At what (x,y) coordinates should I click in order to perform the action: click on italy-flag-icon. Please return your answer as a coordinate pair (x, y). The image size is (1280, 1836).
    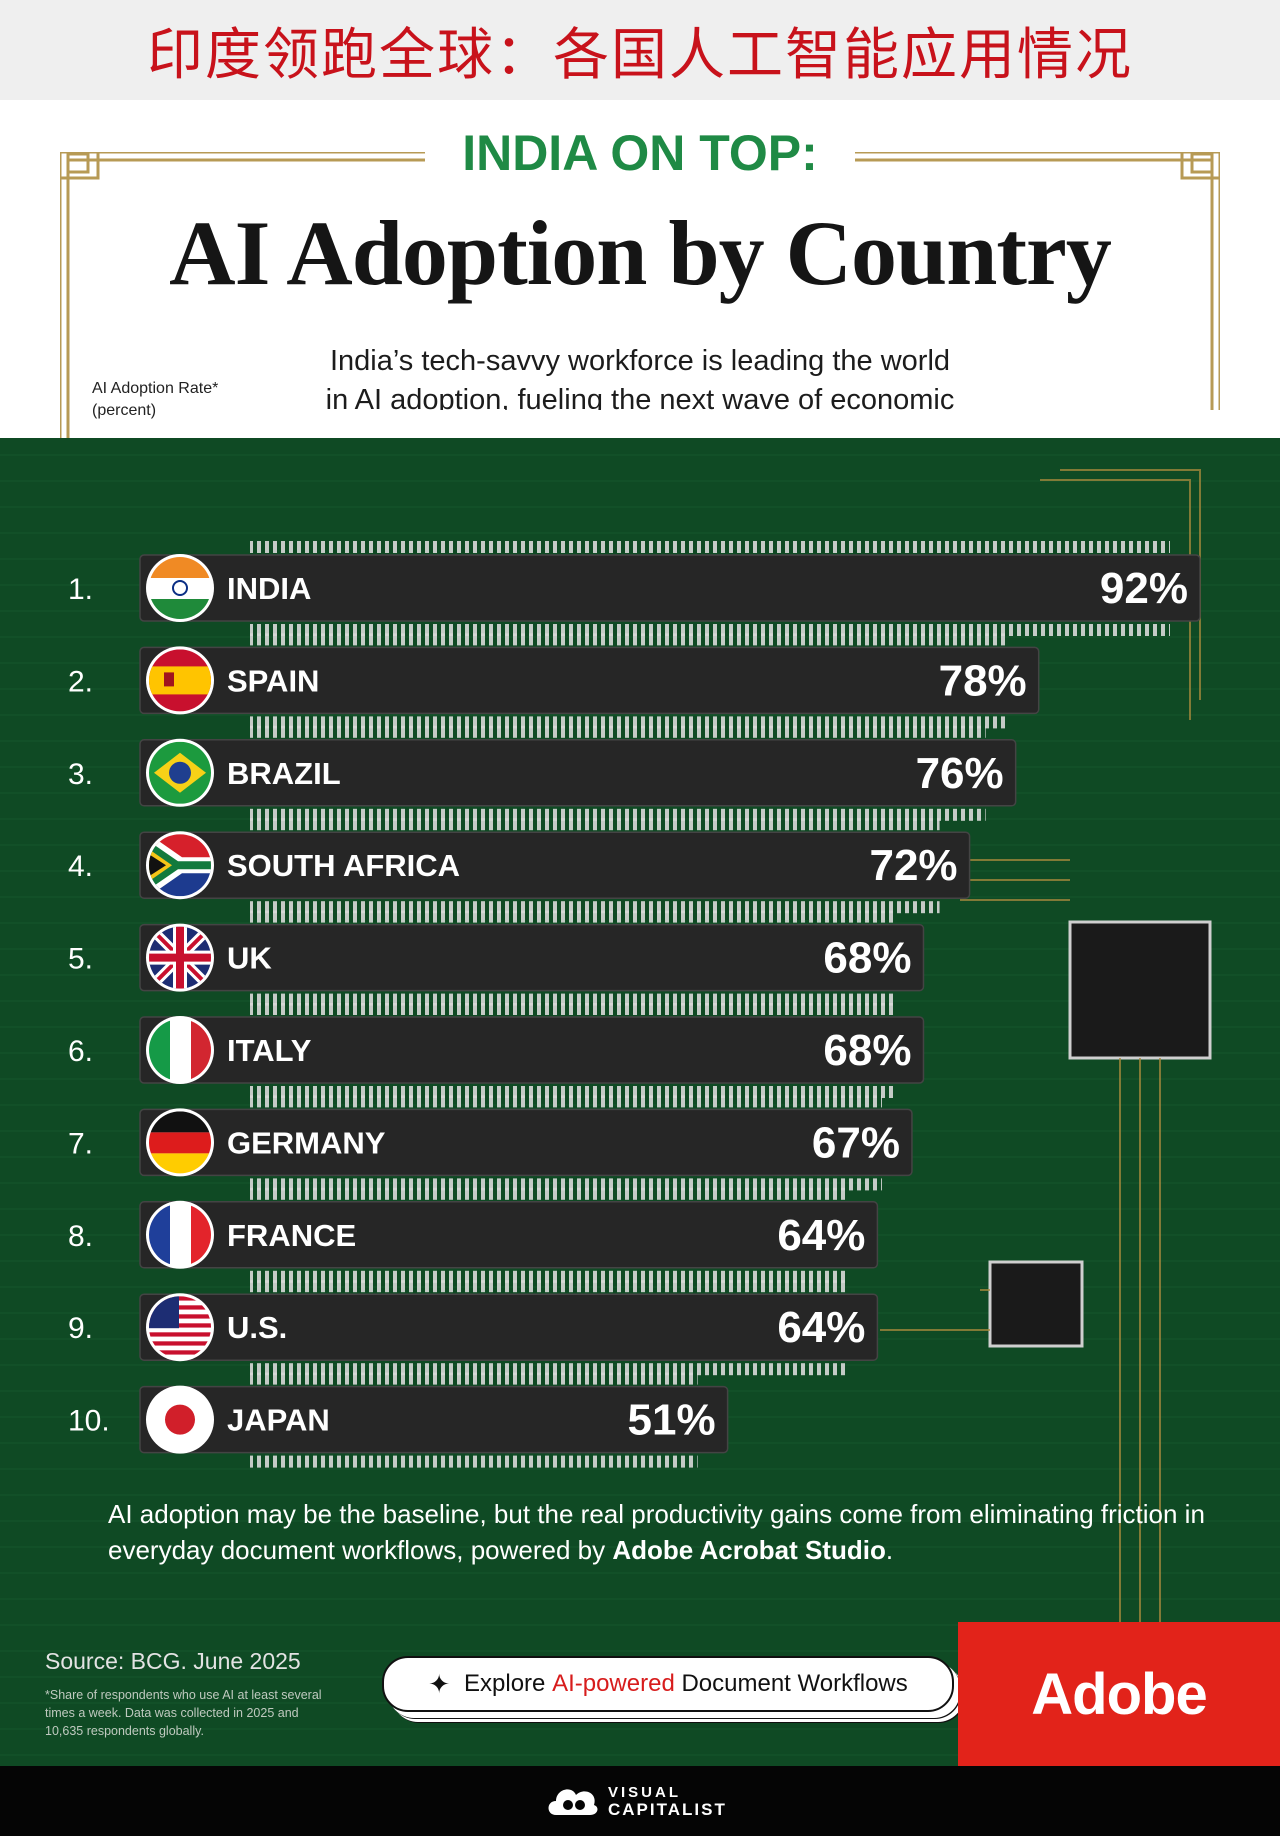
    Looking at the image, I should click on (180, 1050).